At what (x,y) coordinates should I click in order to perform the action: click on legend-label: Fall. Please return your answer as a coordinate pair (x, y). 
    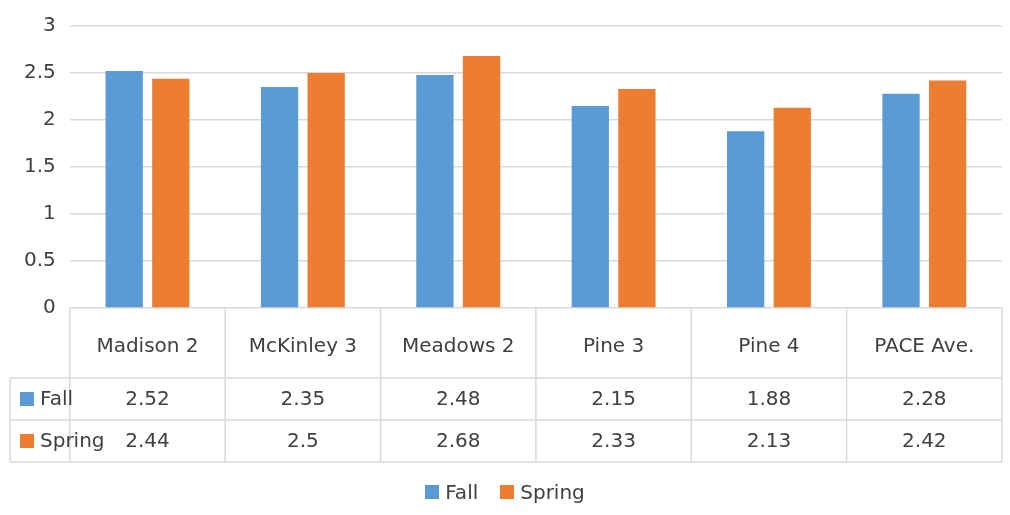
    Looking at the image, I should click on (57, 398).